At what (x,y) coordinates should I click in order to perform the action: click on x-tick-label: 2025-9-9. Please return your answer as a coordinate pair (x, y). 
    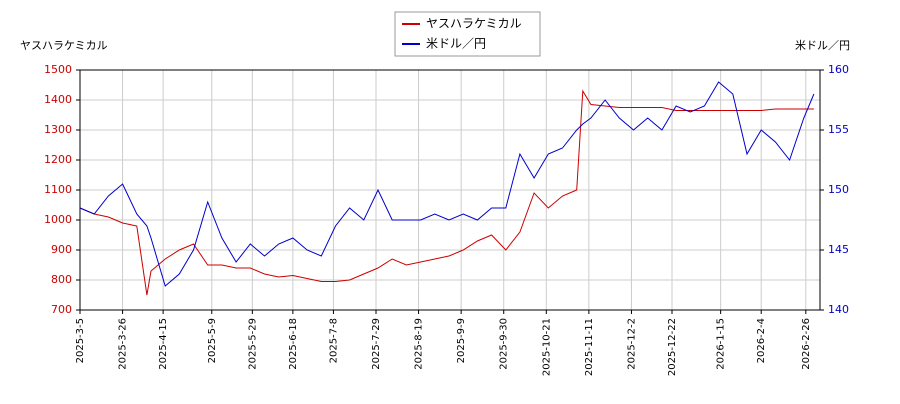
    Looking at the image, I should click on (461, 340).